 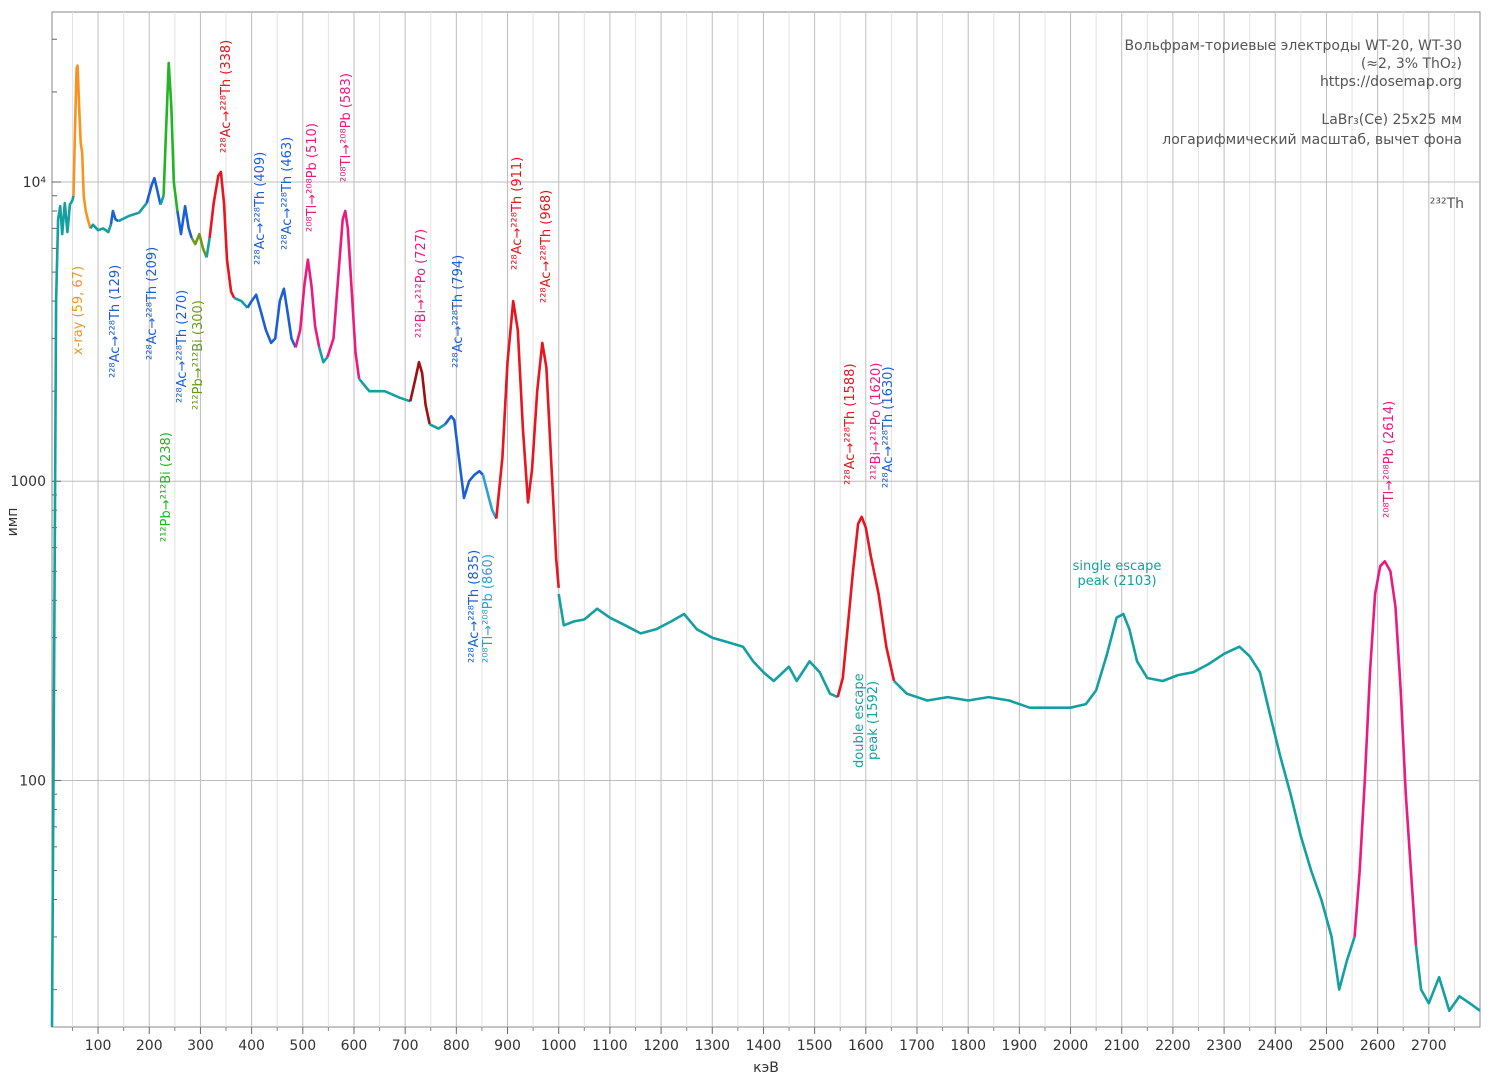 What do you see at coordinates (1447, 204) in the screenshot?
I see `isotope-label: ²³²Th` at bounding box center [1447, 204].